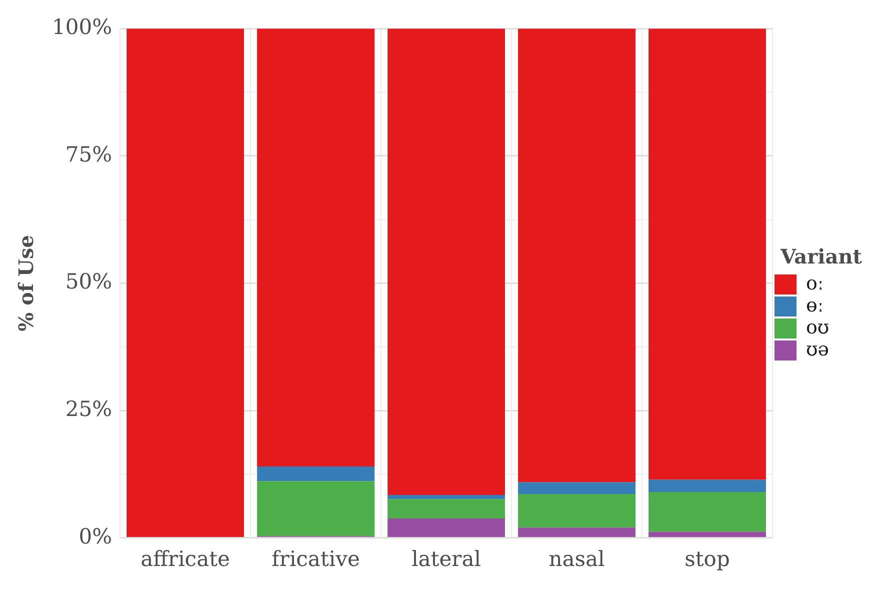 The width and height of the screenshot is (878, 591). Describe the element at coordinates (818, 327) in the screenshot. I see `legend-label: oʊ` at that location.